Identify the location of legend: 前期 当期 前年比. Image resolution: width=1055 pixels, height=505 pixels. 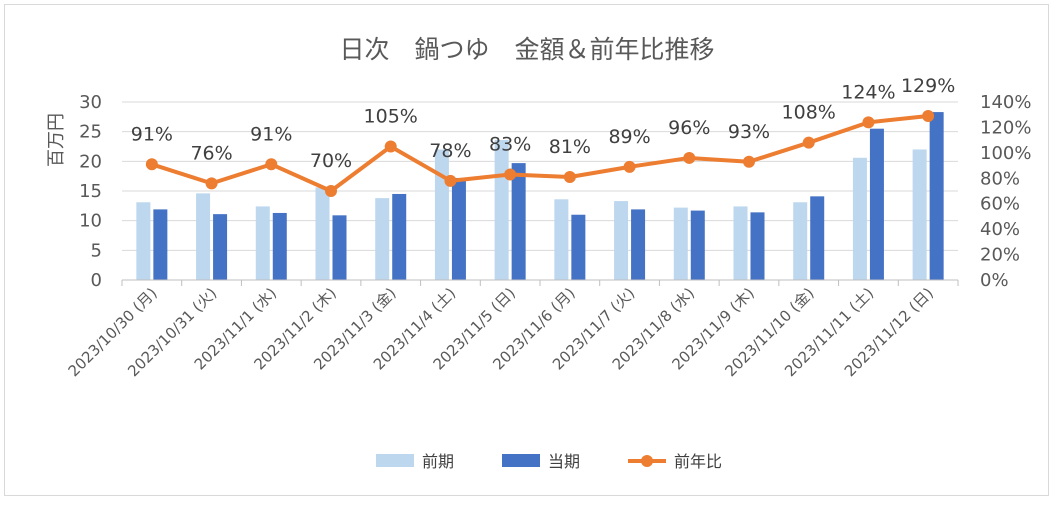
(549, 461).